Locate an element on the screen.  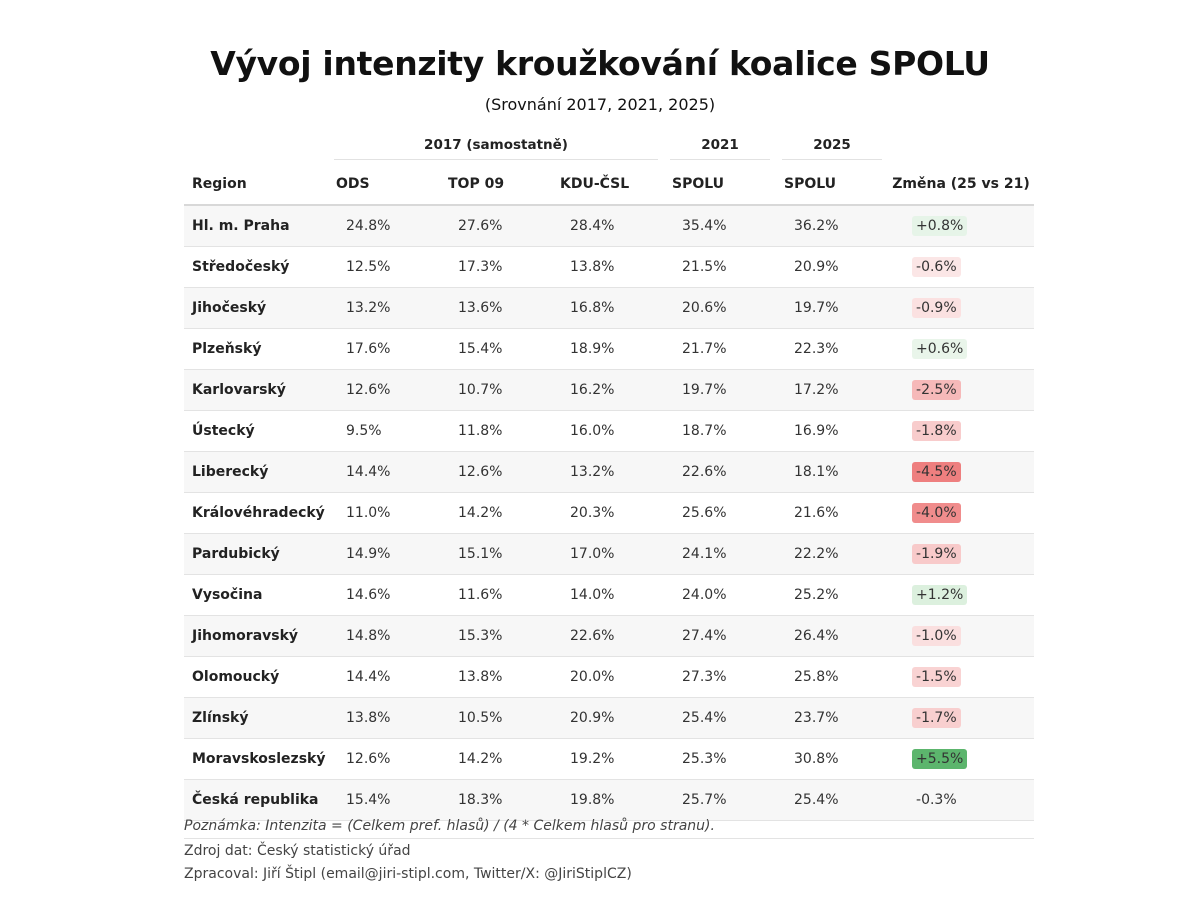
value-cell-kdu: 20.3% is located at coordinates (608, 513).